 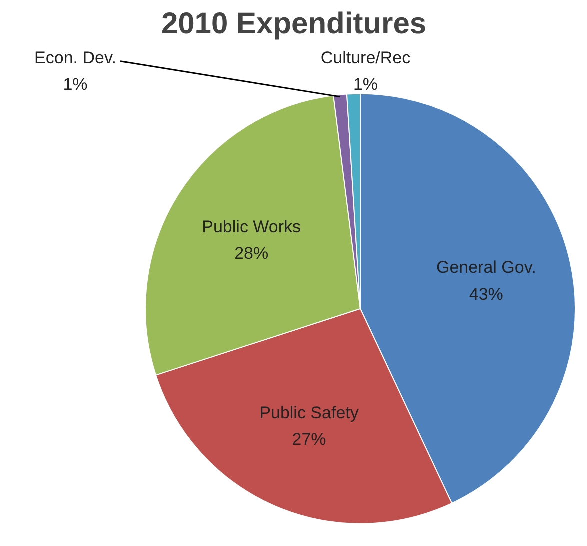 I want to click on chart-title: 2010 Expenditures, so click(x=294, y=24).